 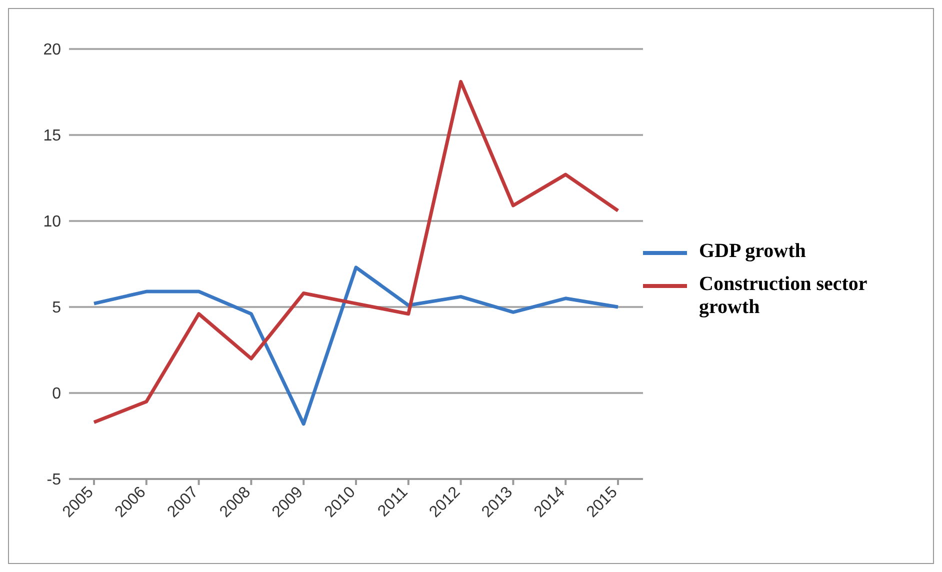 I want to click on y-tick-label: -5, so click(x=54, y=480).